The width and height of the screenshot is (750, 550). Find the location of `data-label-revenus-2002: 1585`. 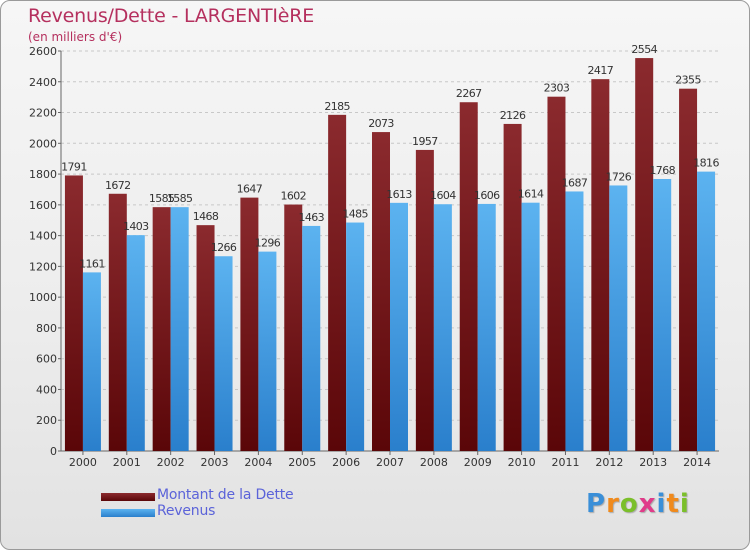

data-label-revenus-2002: 1585 is located at coordinates (180, 198).